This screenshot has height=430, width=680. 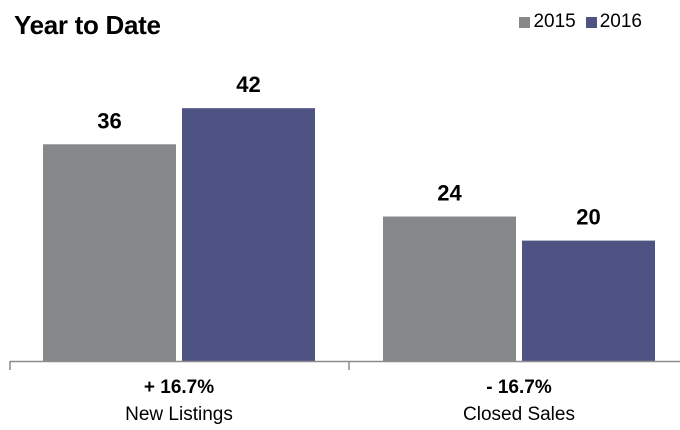 What do you see at coordinates (588, 217) in the screenshot?
I see `data-label-closed-sales-2016: 20` at bounding box center [588, 217].